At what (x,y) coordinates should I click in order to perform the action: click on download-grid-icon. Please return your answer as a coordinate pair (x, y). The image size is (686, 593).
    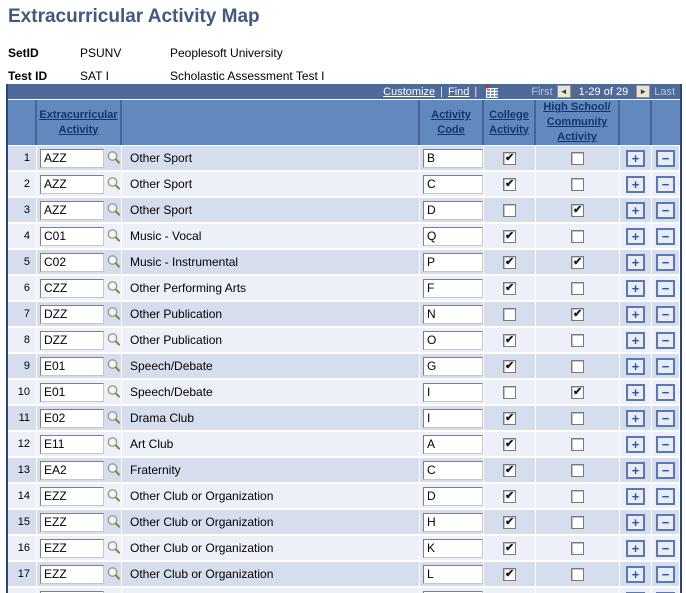
    Looking at the image, I should click on (491, 91).